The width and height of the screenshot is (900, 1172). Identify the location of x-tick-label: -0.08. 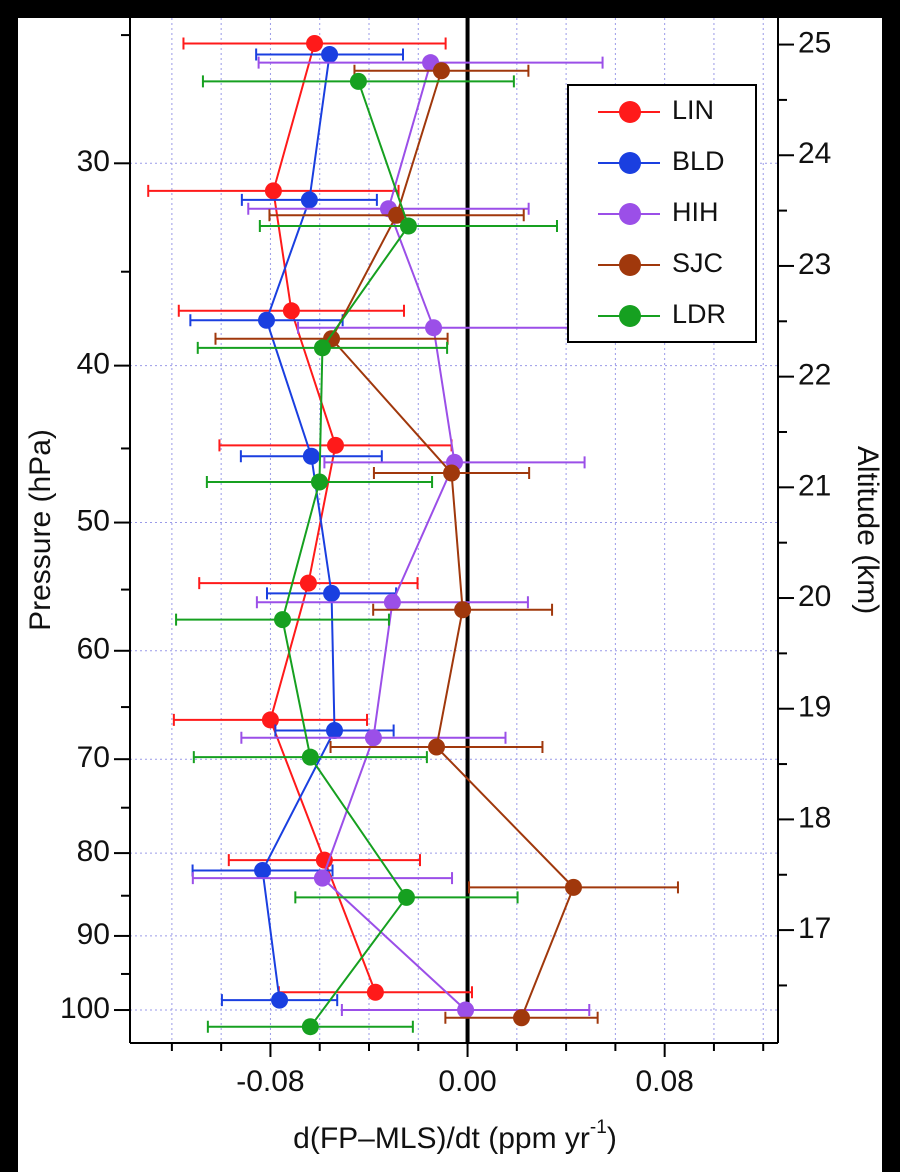
(270, 1081).